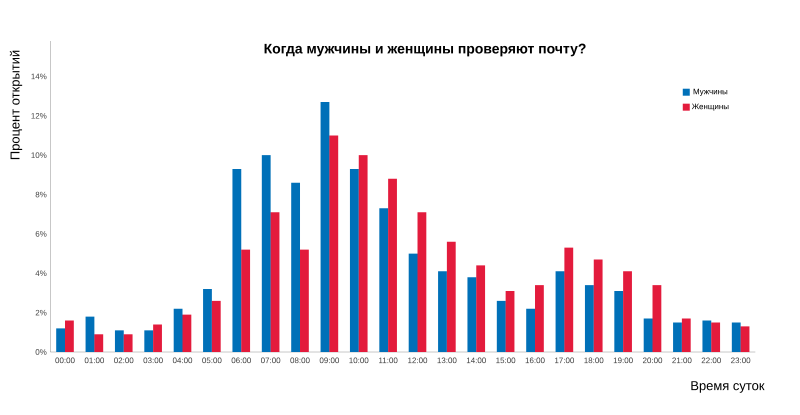  Describe the element at coordinates (16, 105) in the screenshot. I see `y-axis-title: Процент открытий` at that location.